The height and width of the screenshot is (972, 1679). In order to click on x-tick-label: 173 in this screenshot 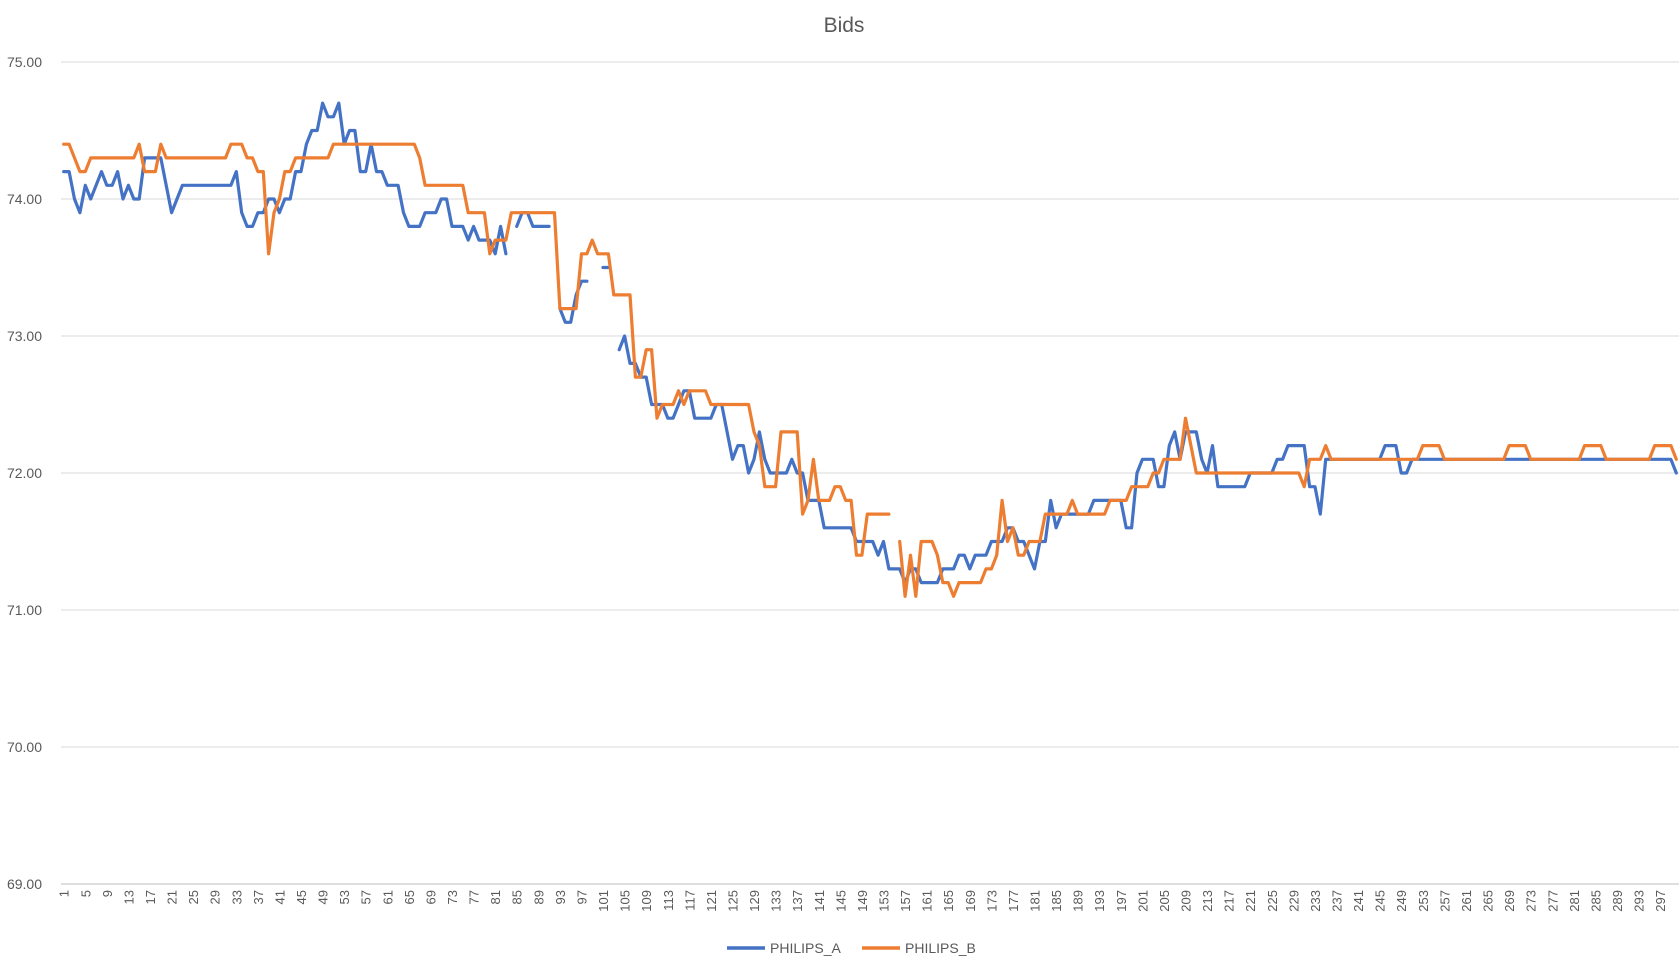, I will do `click(991, 901)`.